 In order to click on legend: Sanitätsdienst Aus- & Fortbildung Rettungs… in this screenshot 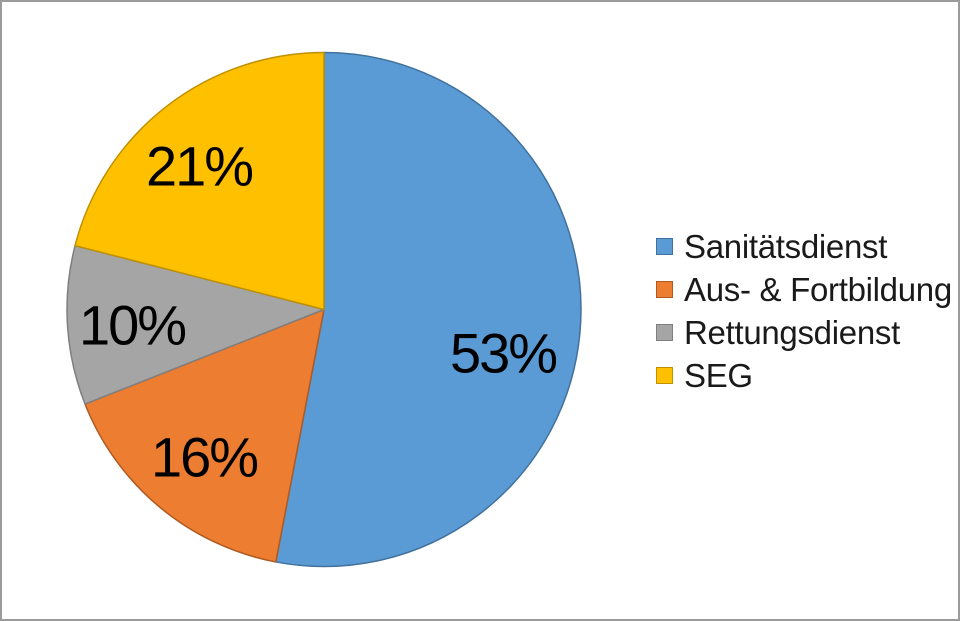, I will do `click(804, 311)`.